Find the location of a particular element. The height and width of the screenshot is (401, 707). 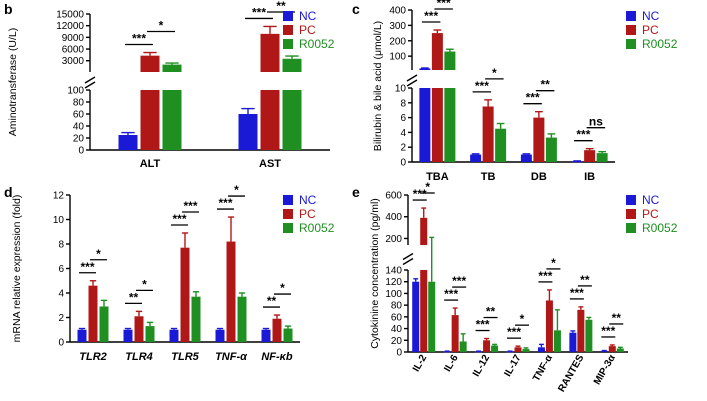

y-tick-label: 40 is located at coordinates (397, 329).